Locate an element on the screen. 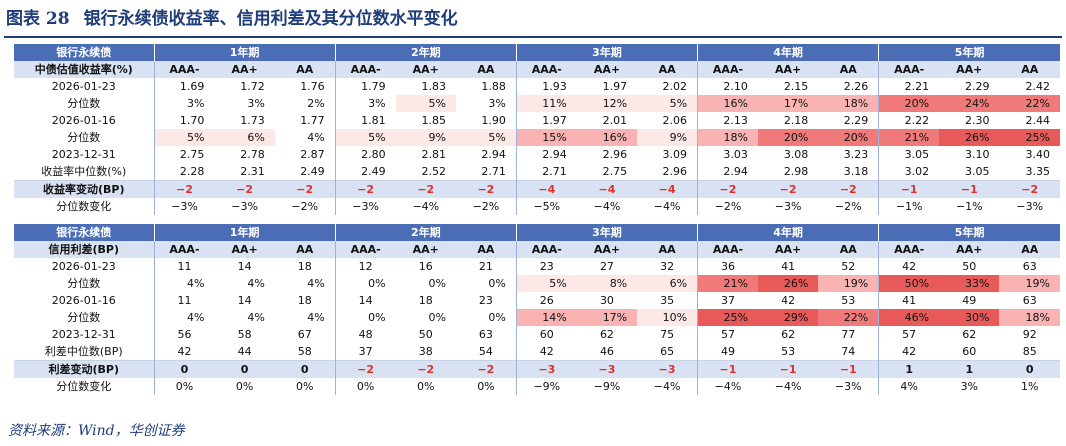  table-cell: 10% is located at coordinates (667, 317).